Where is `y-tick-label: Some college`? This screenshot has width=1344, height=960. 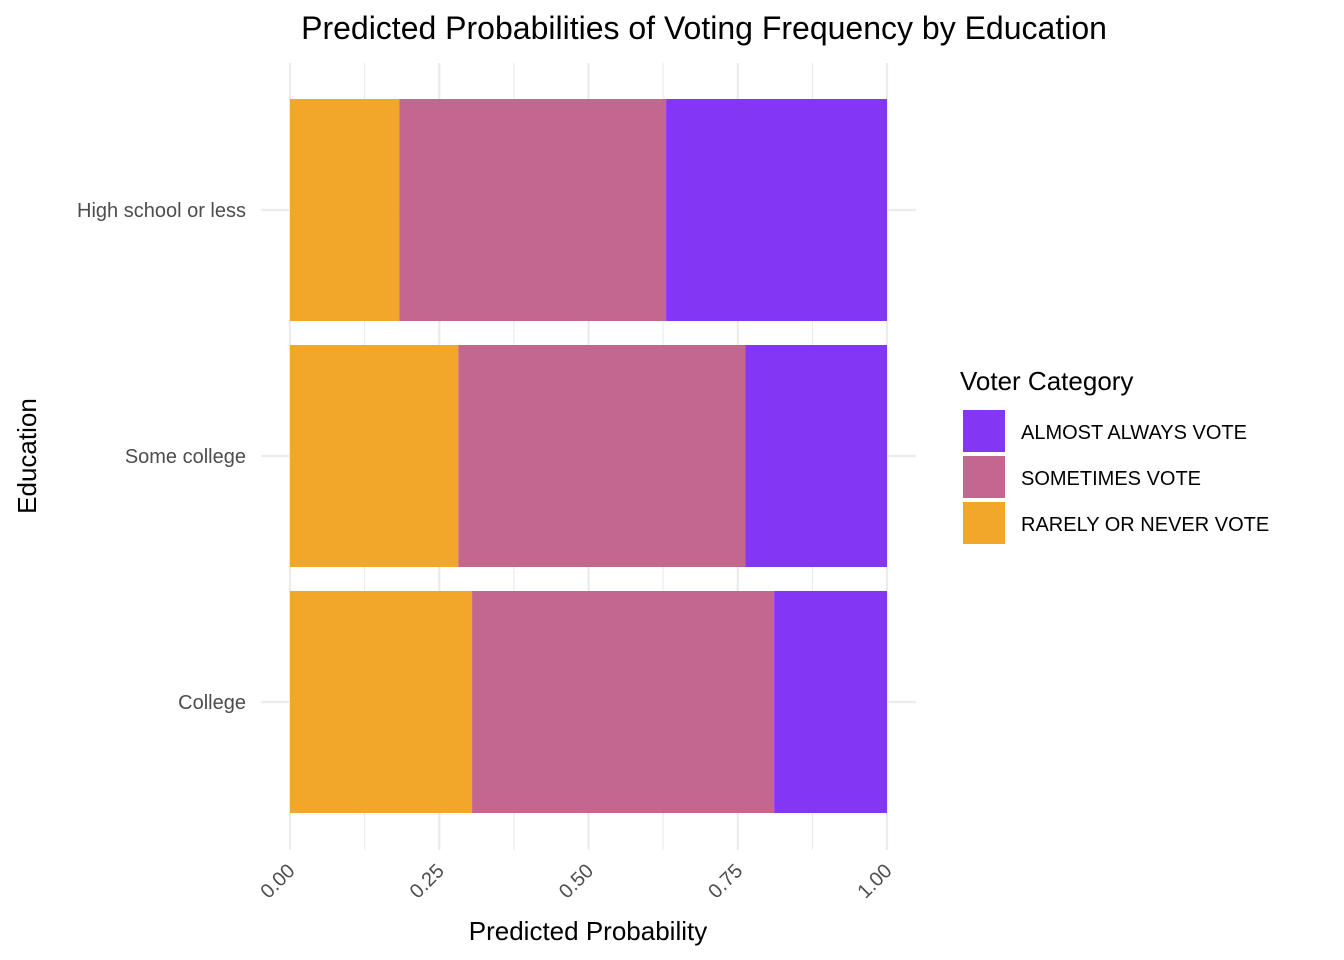
y-tick-label: Some college is located at coordinates (185, 457).